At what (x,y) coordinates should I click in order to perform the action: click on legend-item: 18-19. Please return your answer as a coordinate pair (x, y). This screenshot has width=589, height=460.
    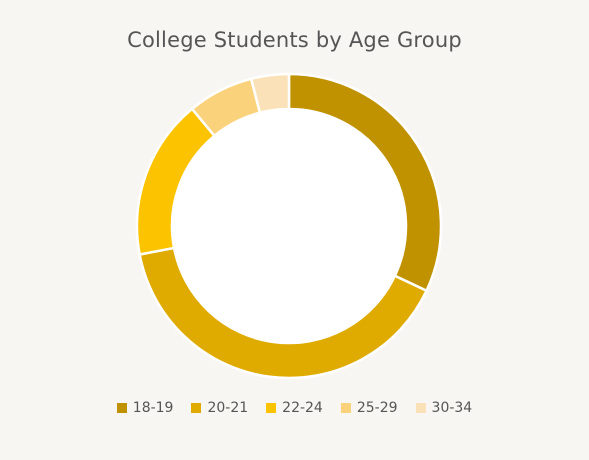
    Looking at the image, I should click on (145, 408).